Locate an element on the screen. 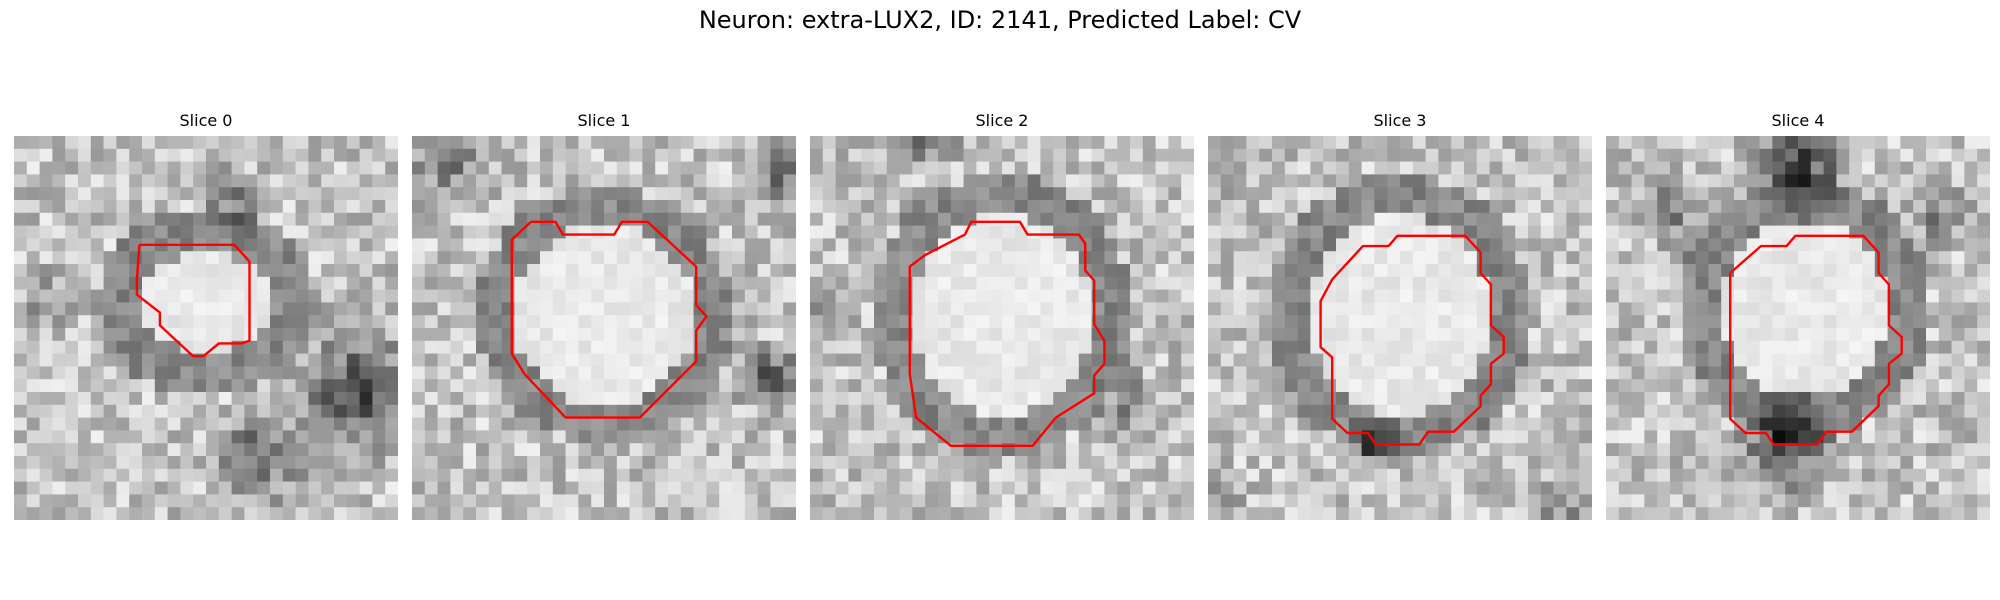 The image size is (2000, 600). segmentation-contour is located at coordinates (193, 300).